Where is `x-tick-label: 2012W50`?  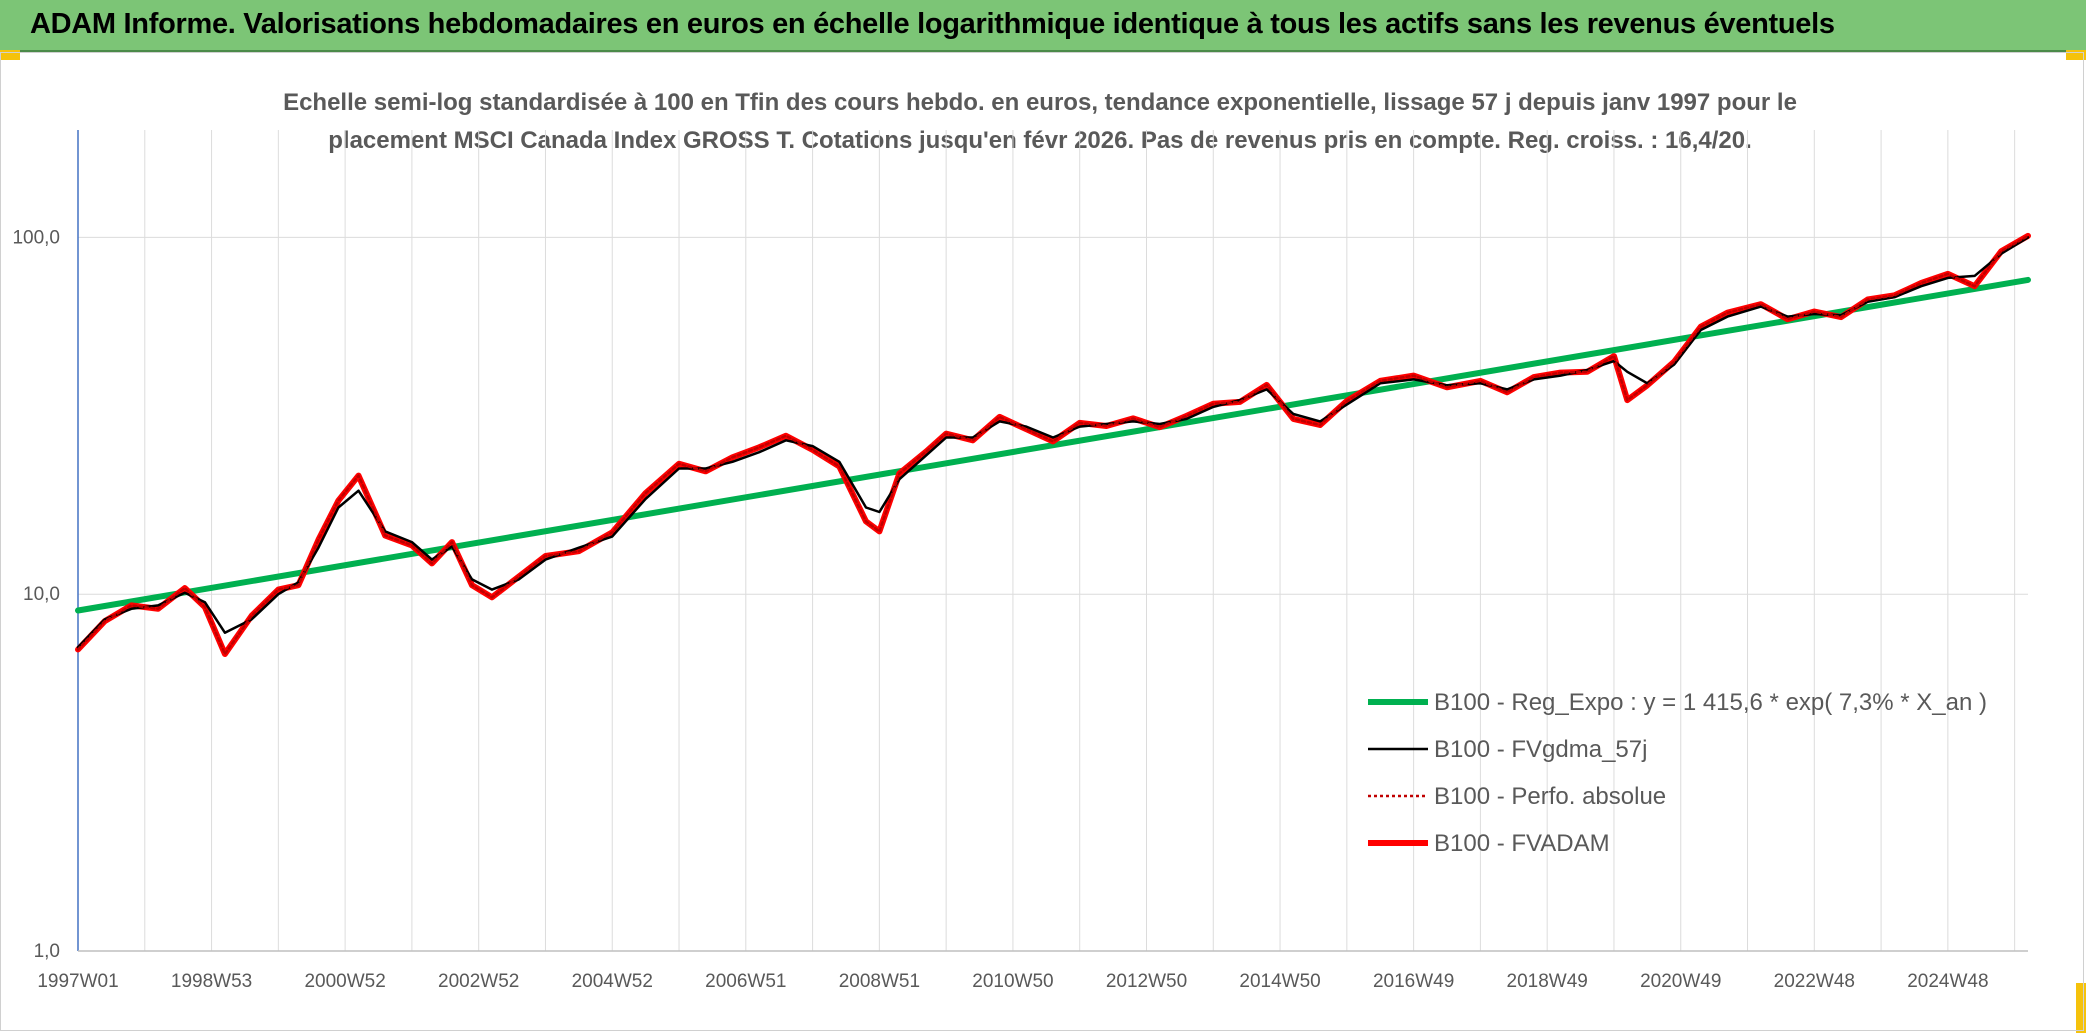 x-tick-label: 2012W50 is located at coordinates (1146, 981).